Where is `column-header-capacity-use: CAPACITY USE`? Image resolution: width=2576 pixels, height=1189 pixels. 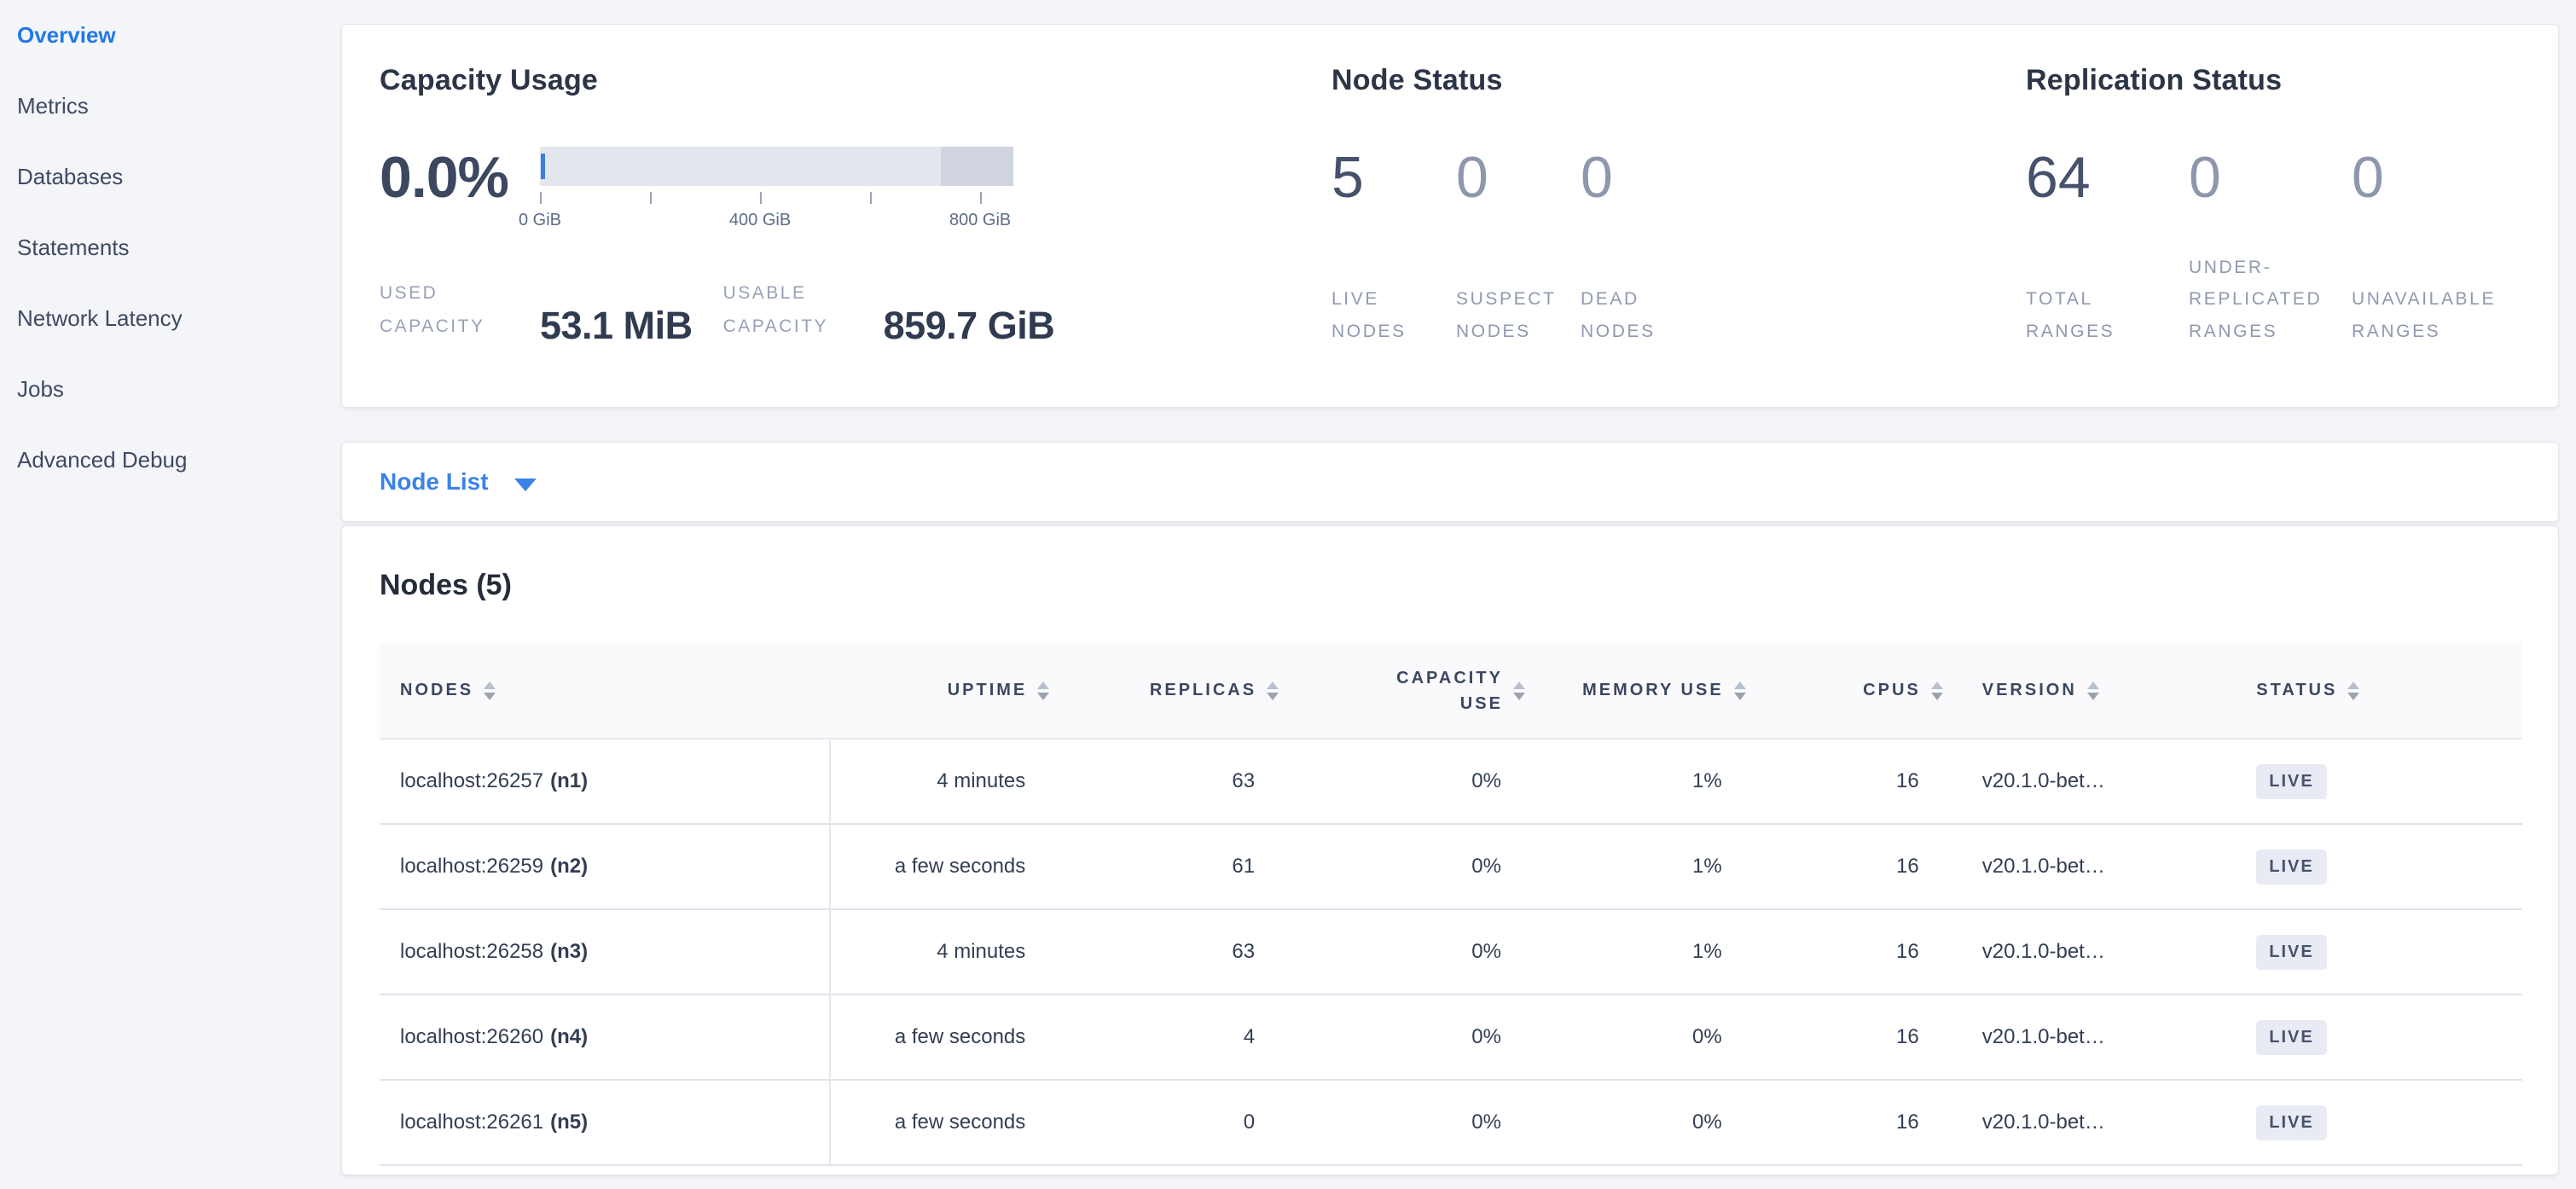 column-header-capacity-use: CAPACITY USE is located at coordinates (1407, 691).